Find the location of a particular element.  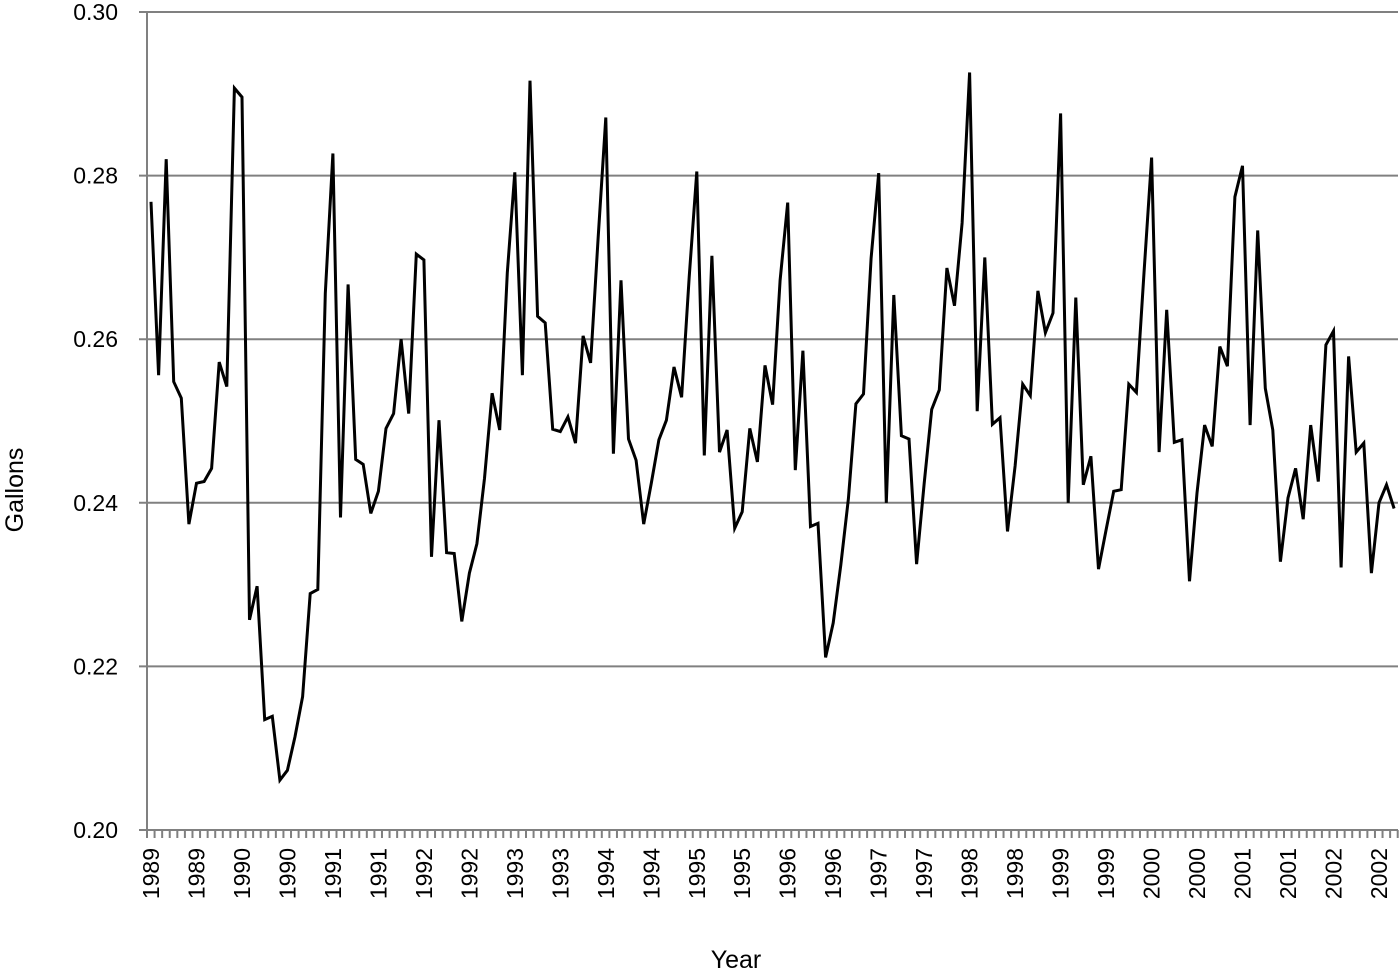

y-tick-label: 0.20 is located at coordinates (95, 830).